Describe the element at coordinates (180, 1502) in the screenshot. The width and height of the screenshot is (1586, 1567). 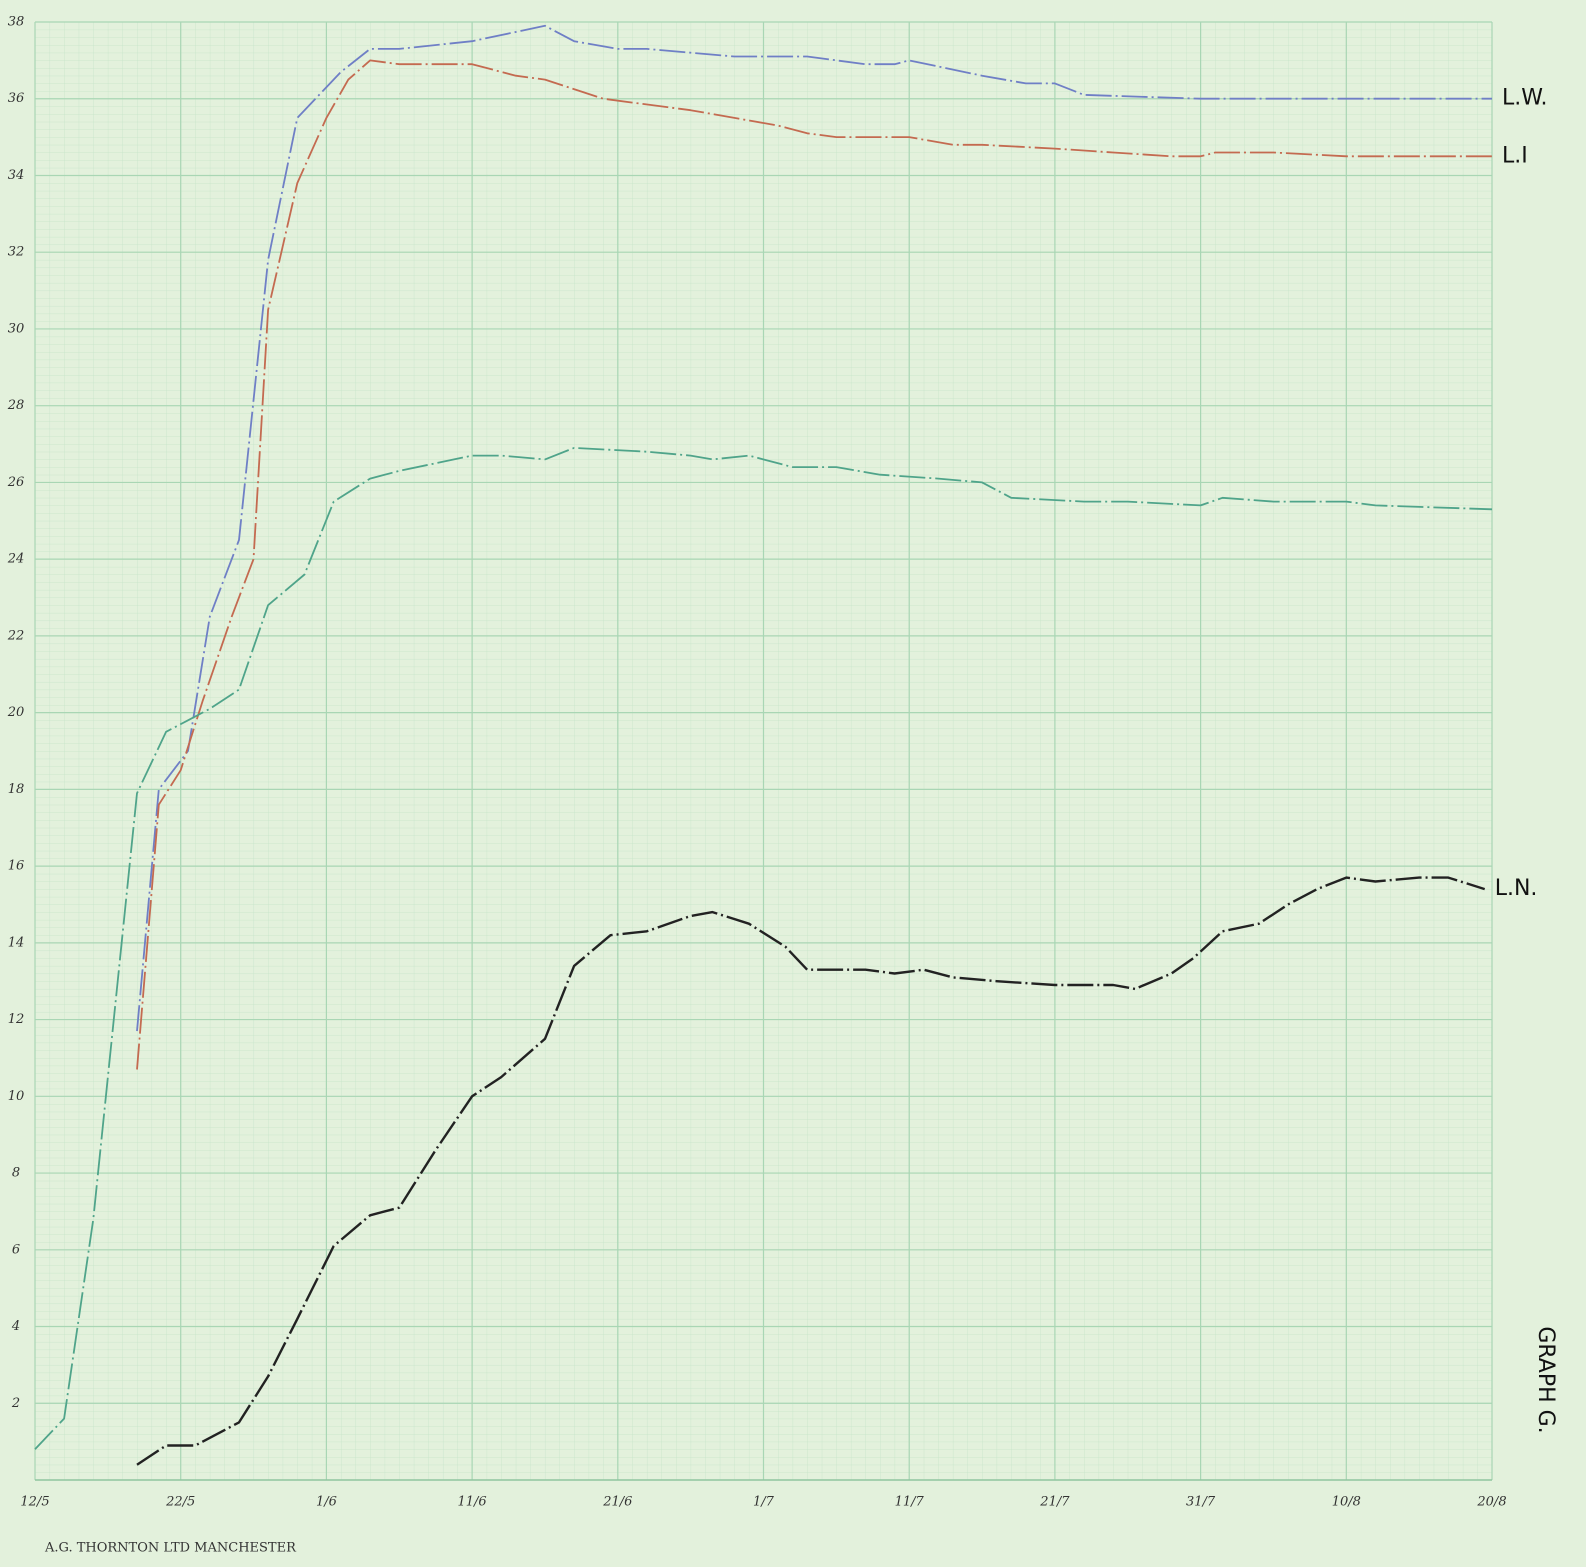
I see `x-tick-label: 22/5` at that location.